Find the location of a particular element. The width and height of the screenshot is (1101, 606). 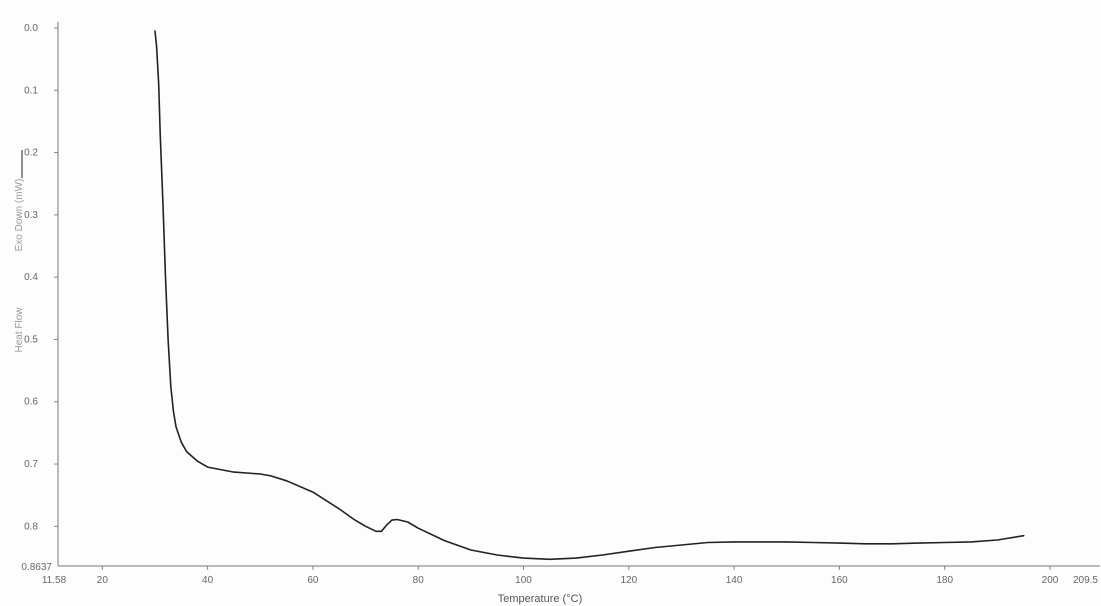

y-tick-label: 0.4 is located at coordinates (31, 277).